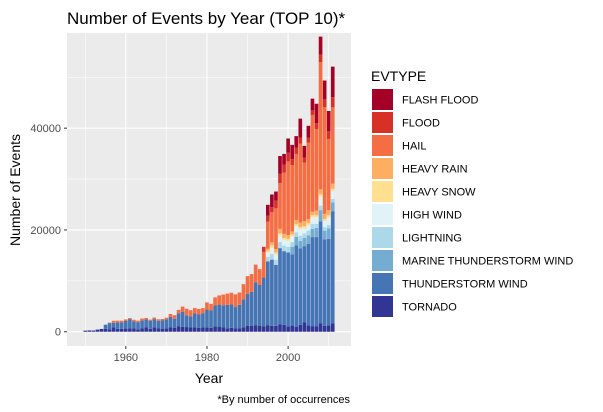  I want to click on x-axis-label: Year, so click(209, 378).